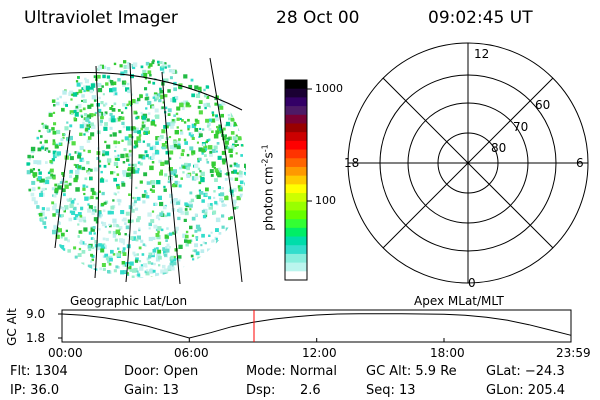  I want to click on polar-projection-label: Apex MLat/MLT, so click(459, 301).